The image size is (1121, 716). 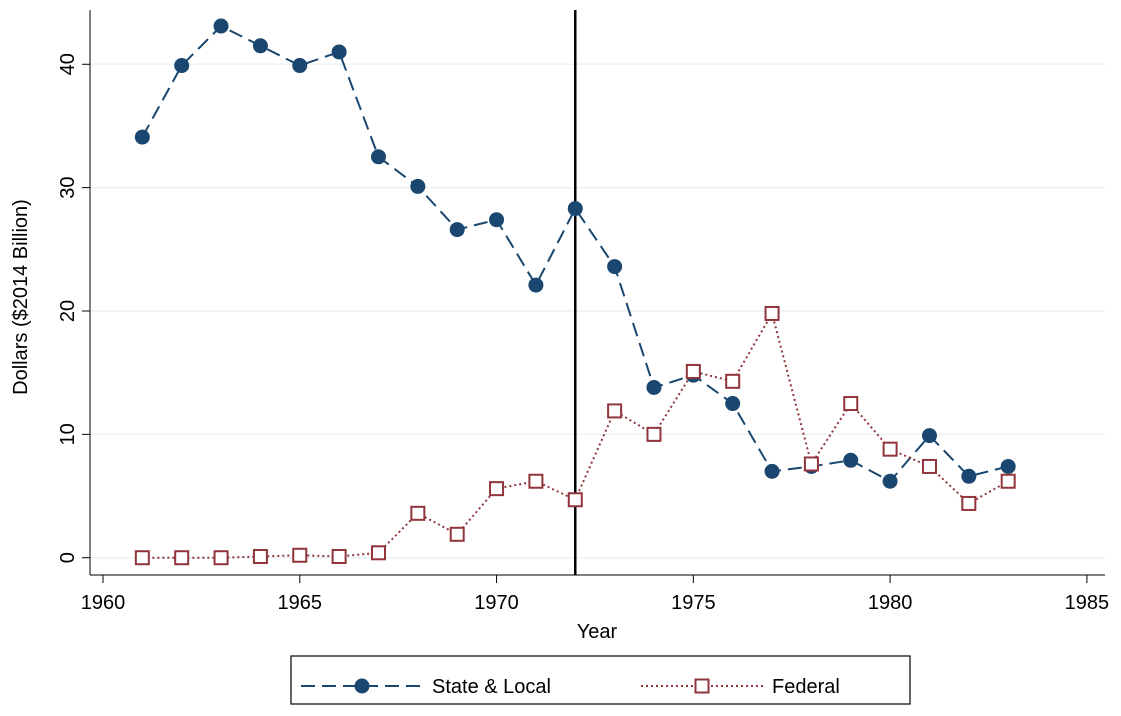 What do you see at coordinates (1087, 603) in the screenshot?
I see `x-tick-label: 1985` at bounding box center [1087, 603].